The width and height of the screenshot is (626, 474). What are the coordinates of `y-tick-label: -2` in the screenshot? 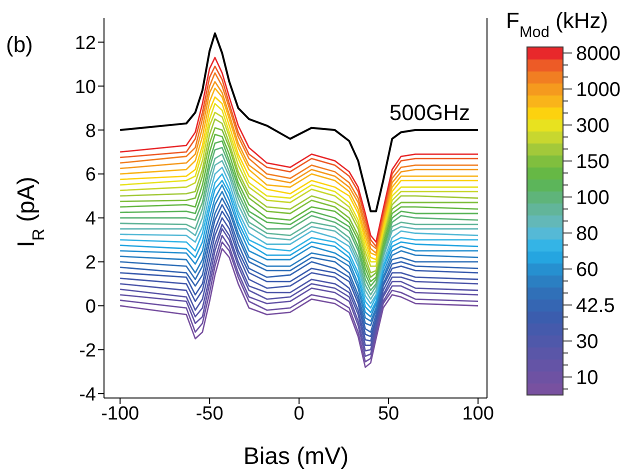 It's located at (87, 351).